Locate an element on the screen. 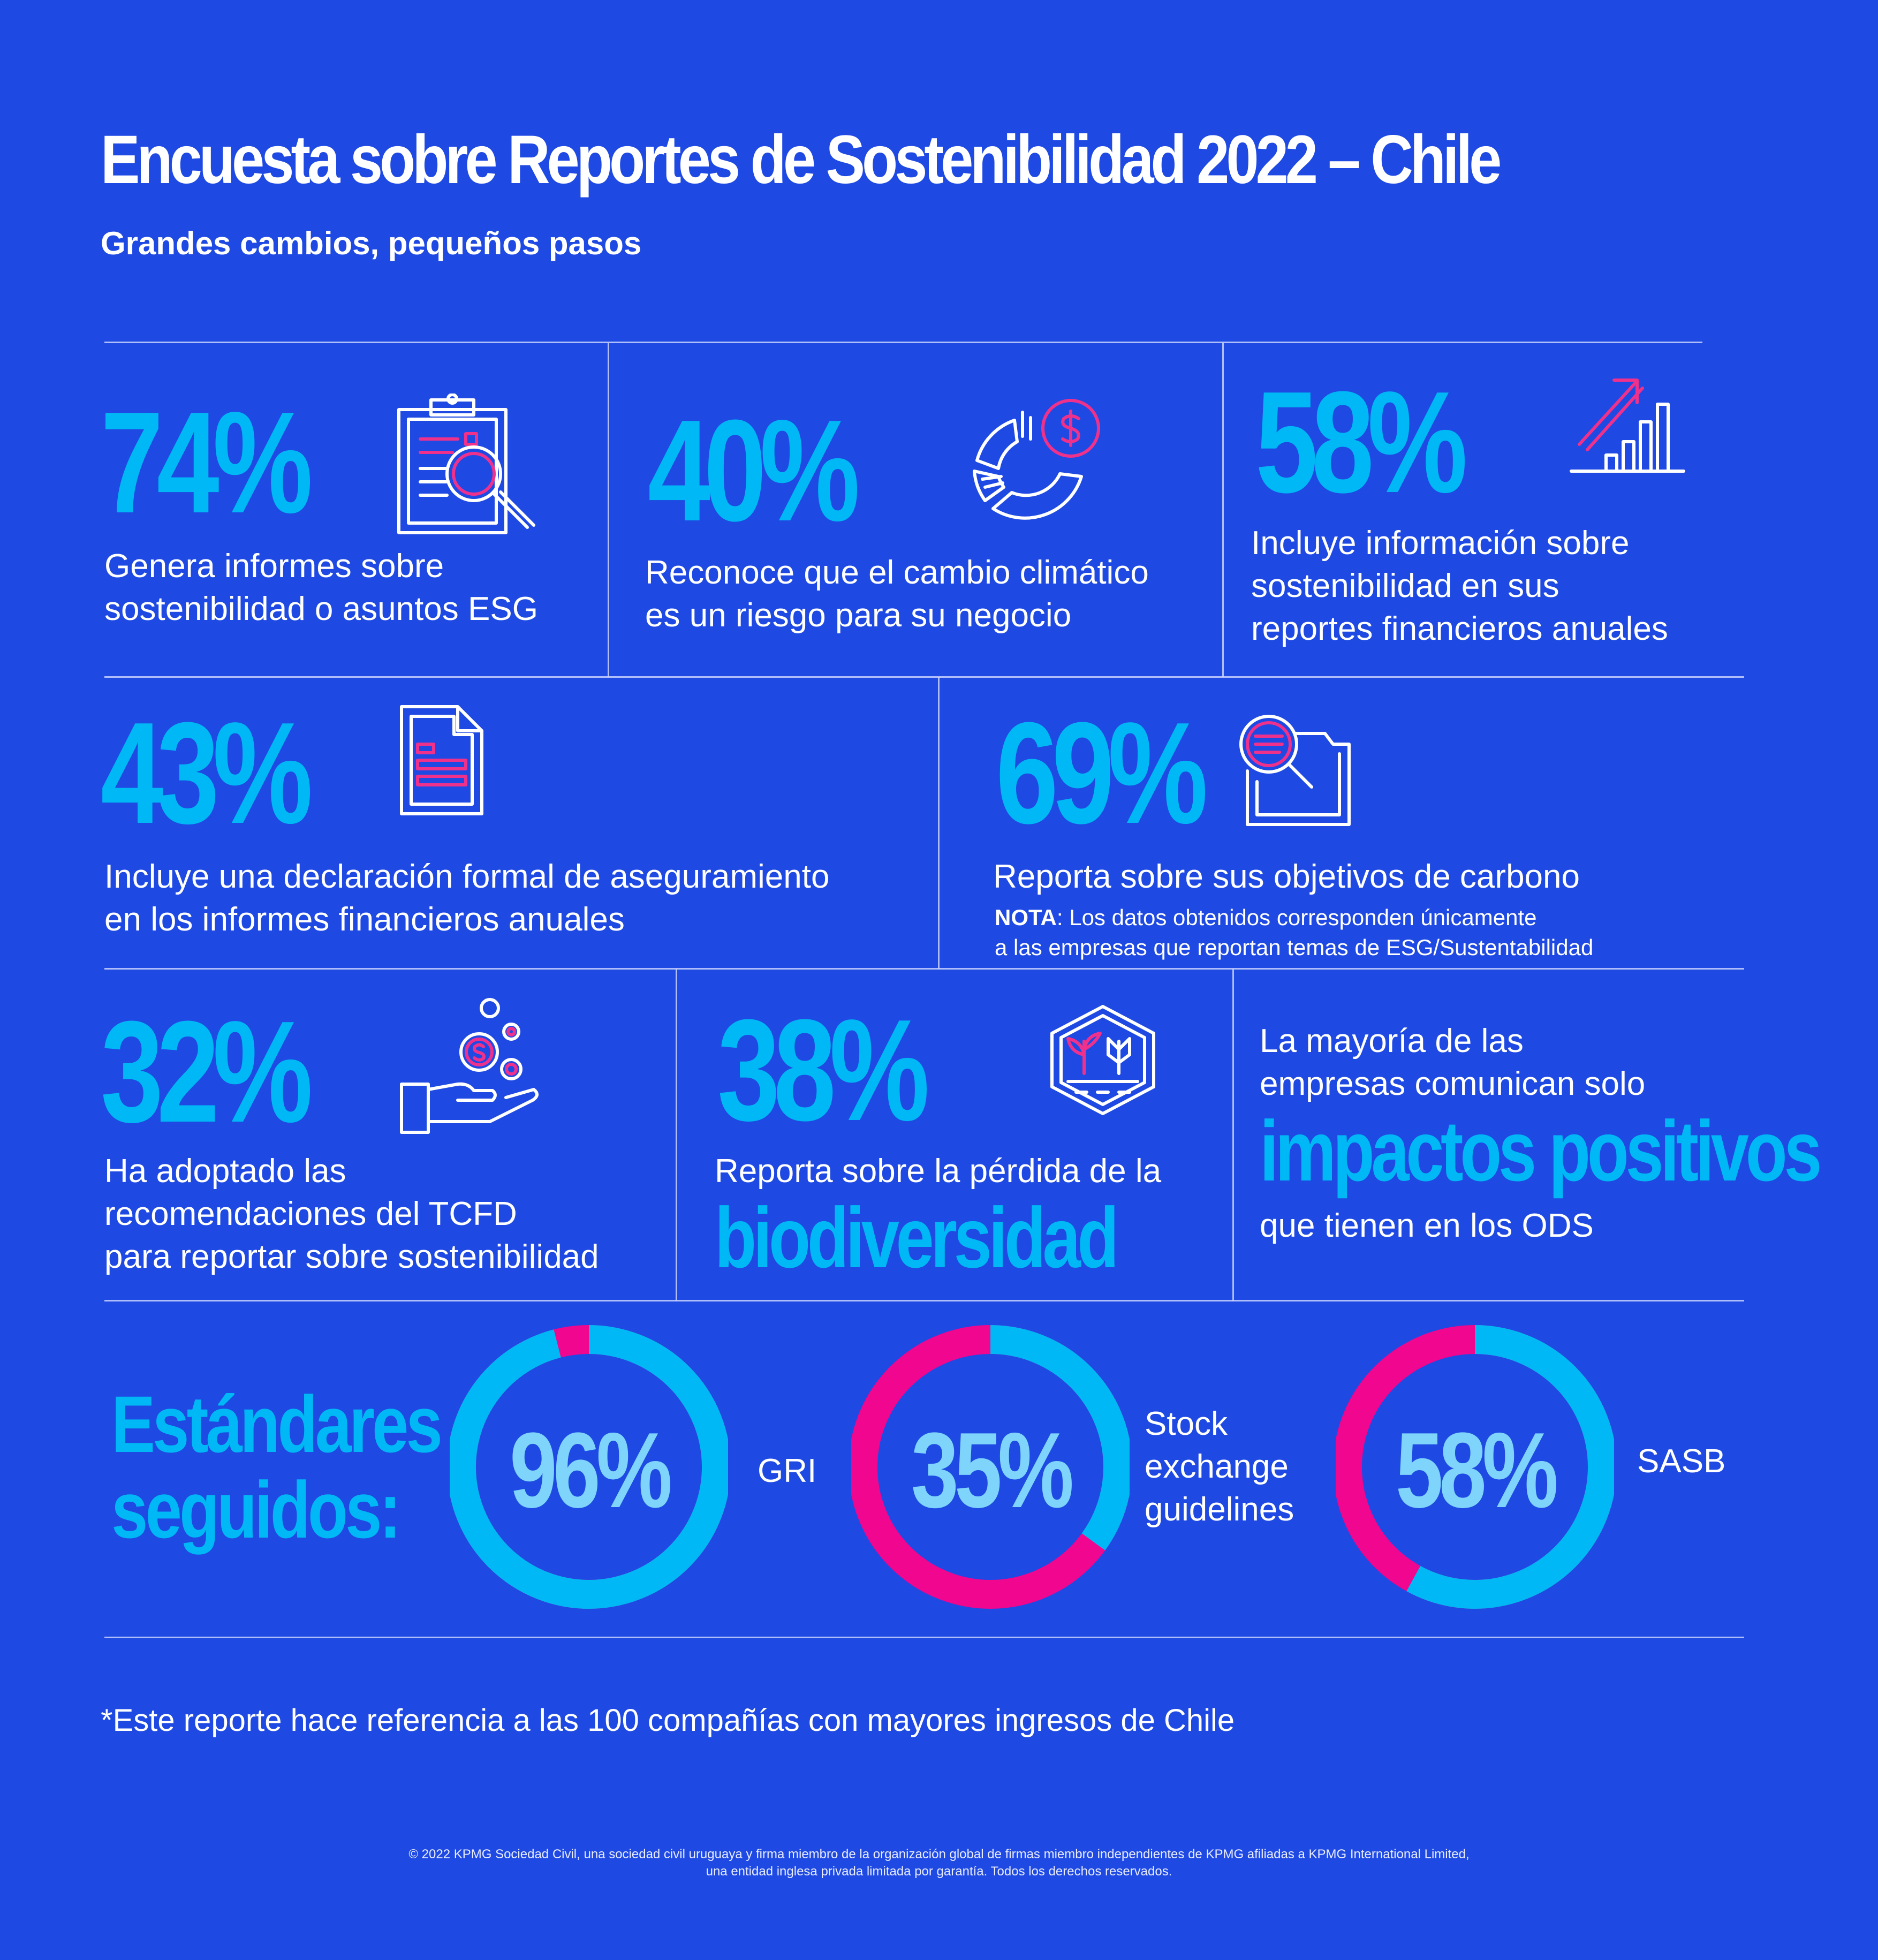 The height and width of the screenshot is (1960, 1878). stat-value: 58% is located at coordinates (1361, 443).